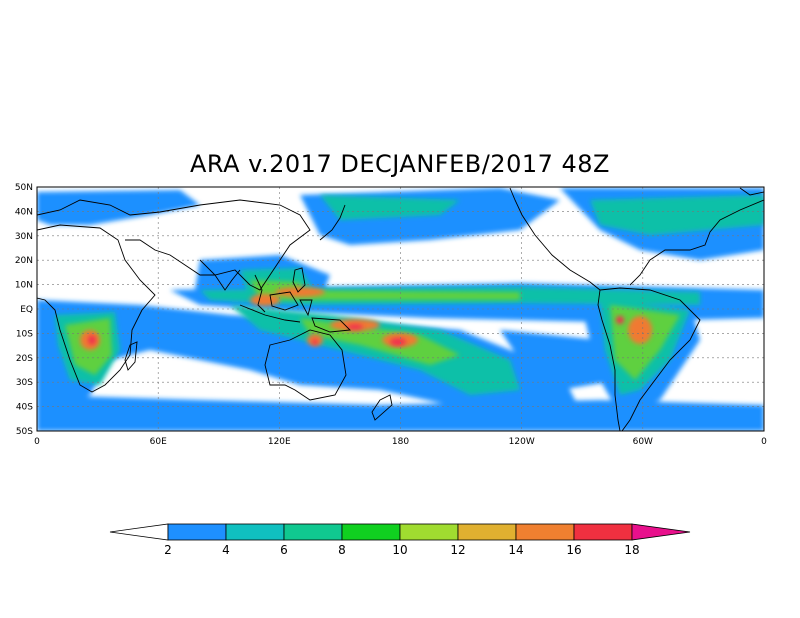 This screenshot has width=800, height=618. What do you see at coordinates (457, 550) in the screenshot?
I see `colorbar-tick-label: 12` at bounding box center [457, 550].